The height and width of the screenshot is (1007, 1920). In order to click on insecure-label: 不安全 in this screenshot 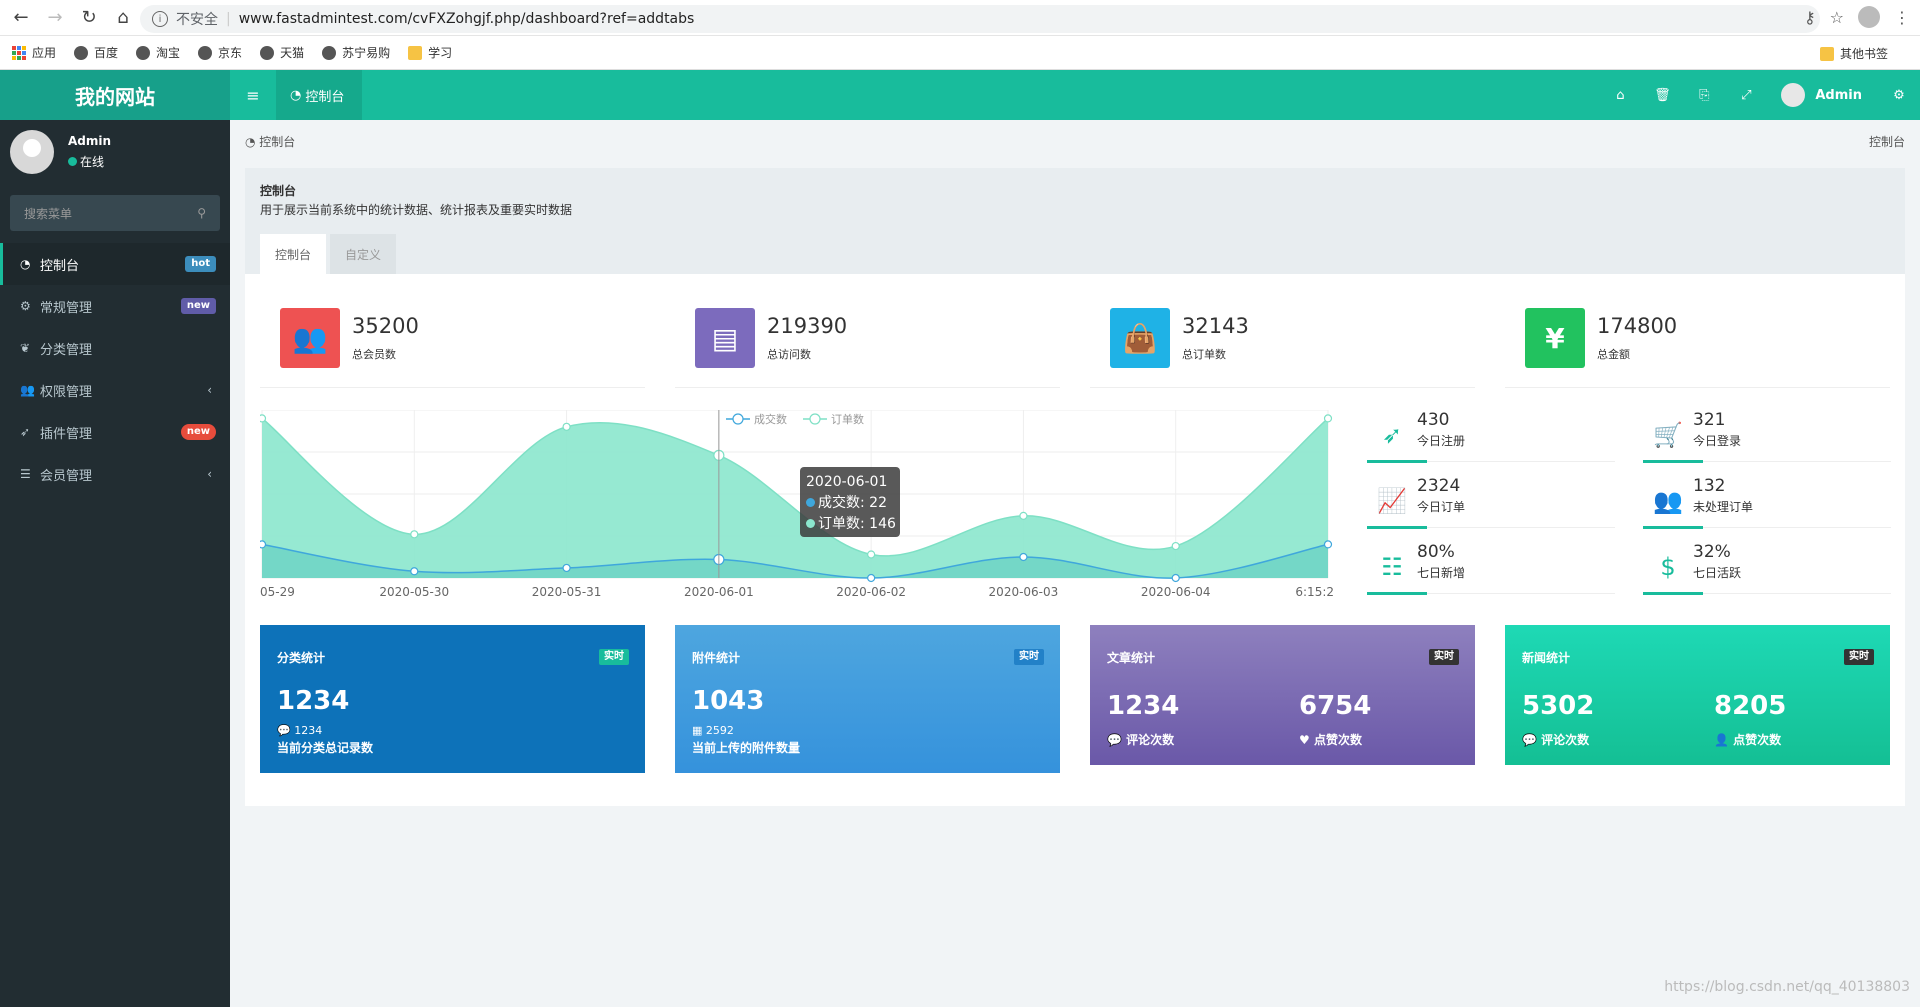, I will do `click(197, 20)`.